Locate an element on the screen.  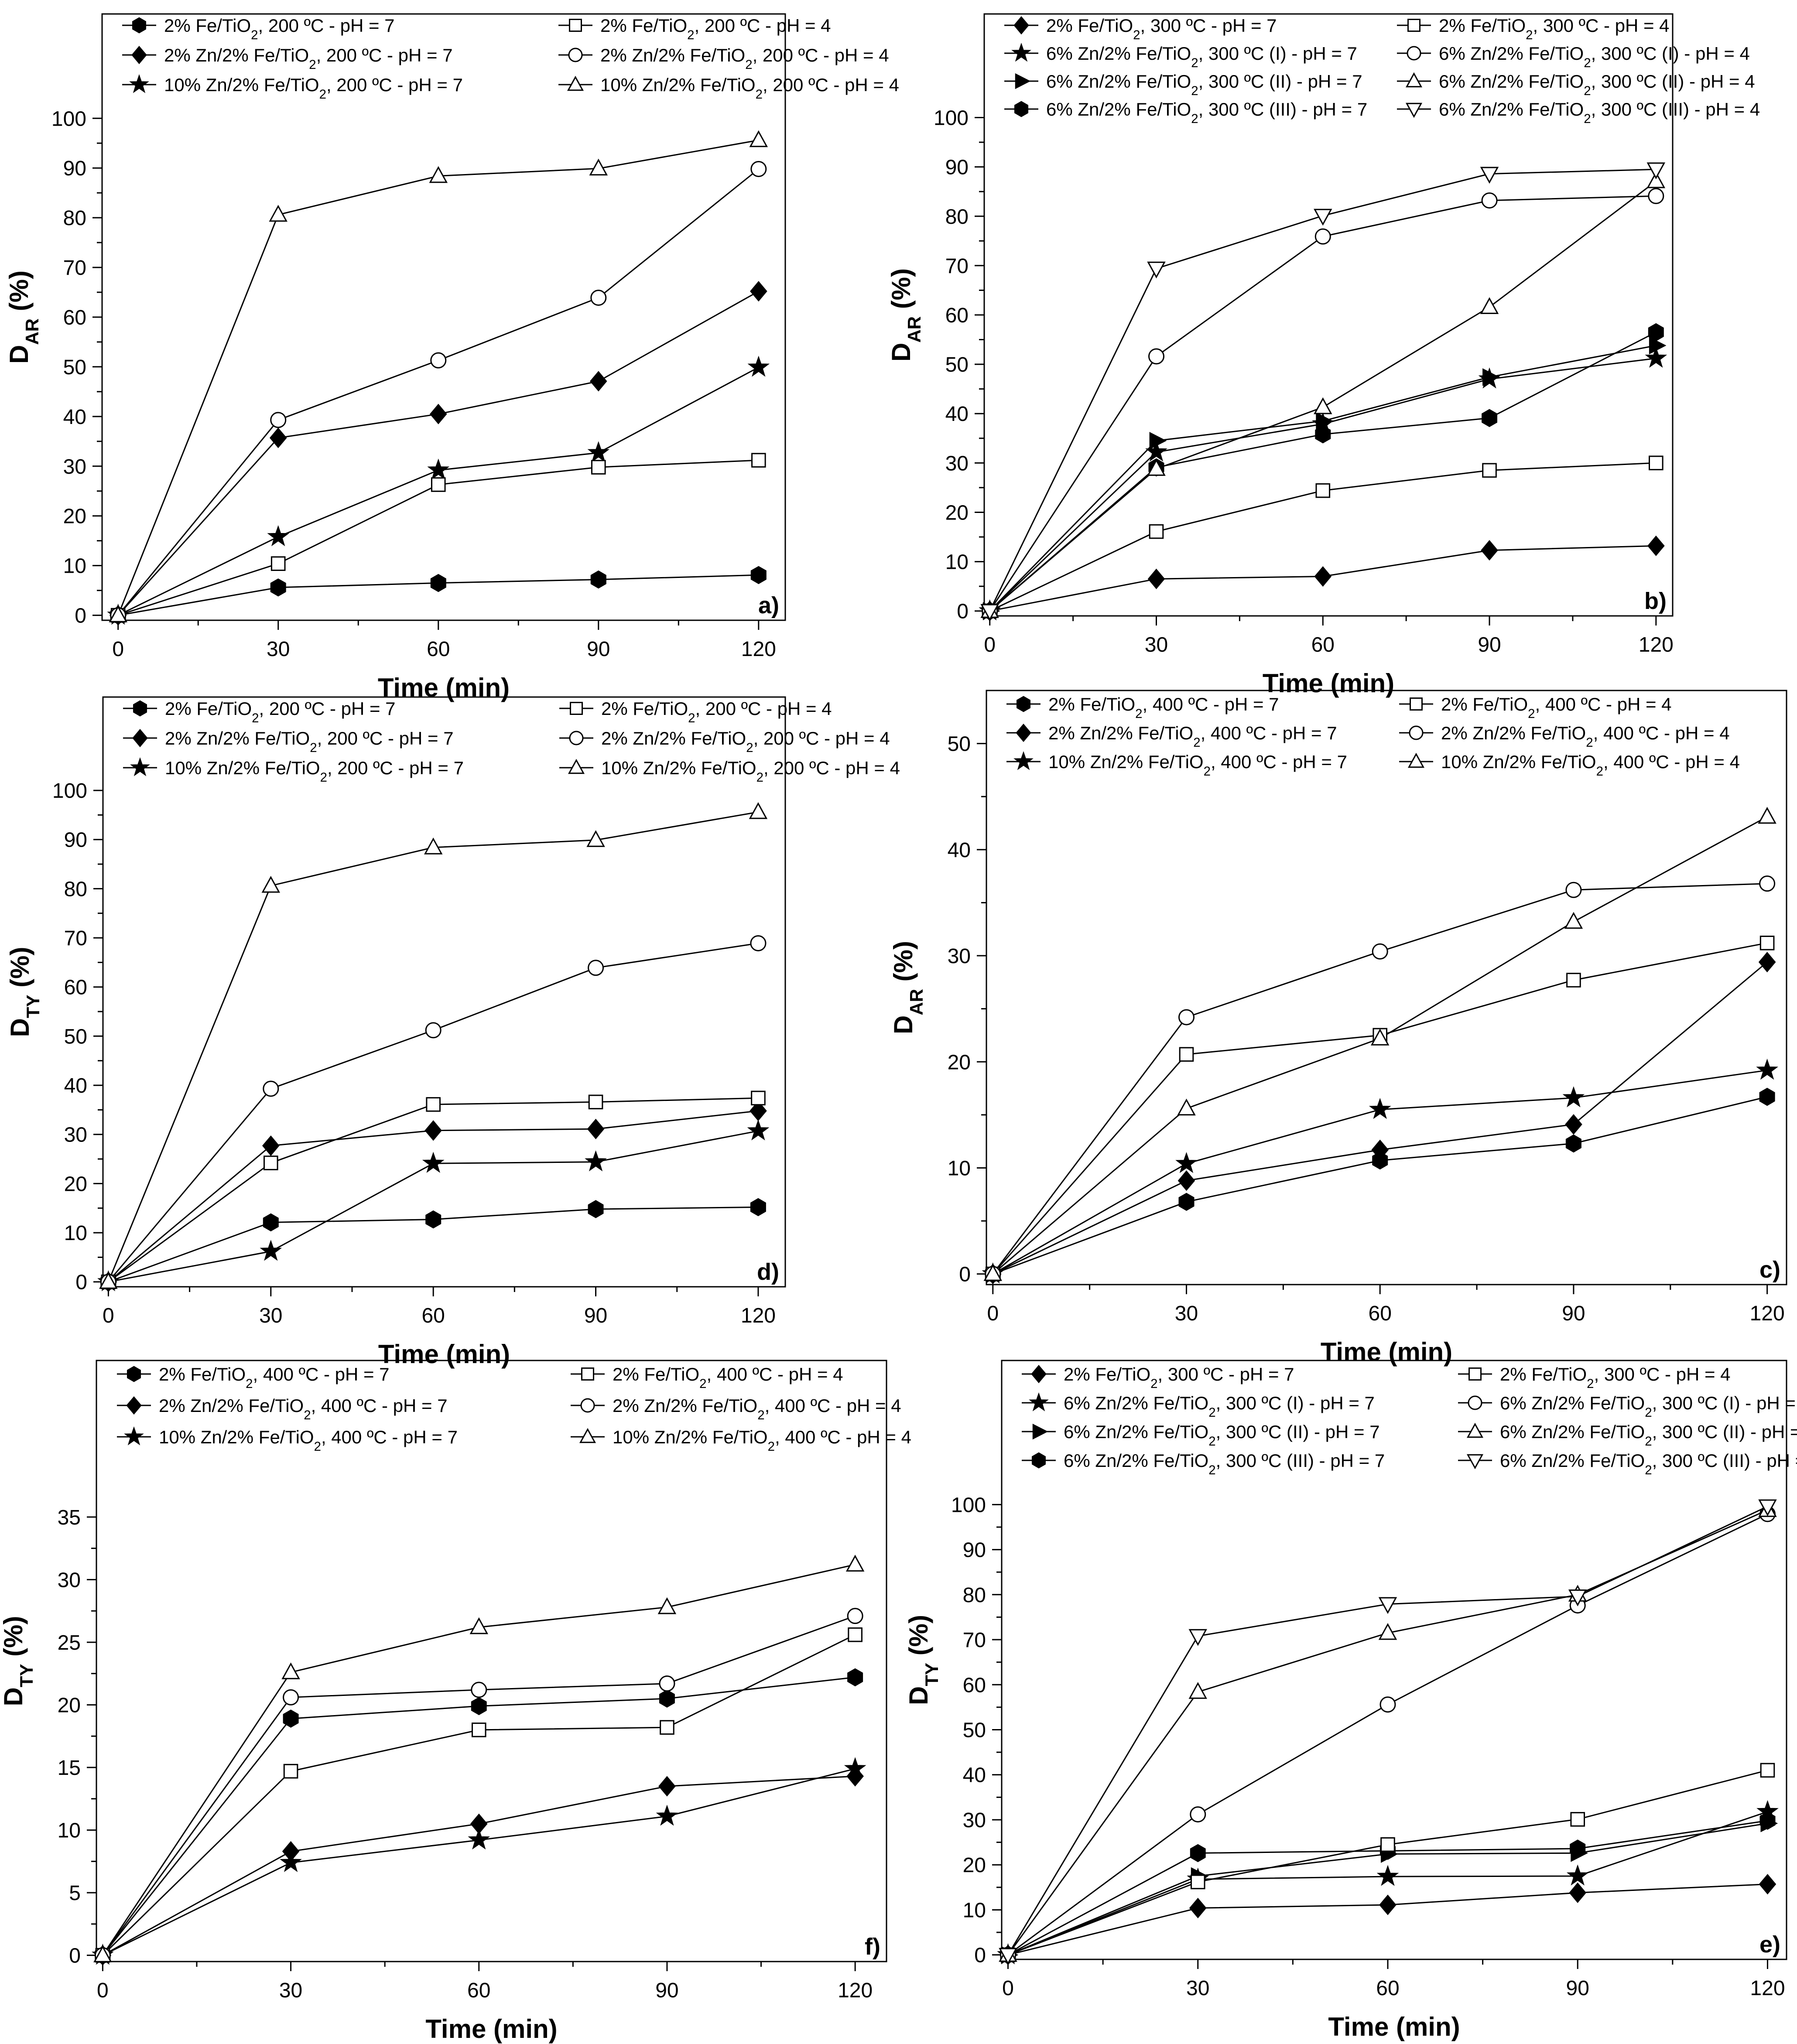
legend-entry-label: 6% Zn/2% Fe/TiO2, 300 ºC (I) - pH = 7 is located at coordinates (1202, 57).